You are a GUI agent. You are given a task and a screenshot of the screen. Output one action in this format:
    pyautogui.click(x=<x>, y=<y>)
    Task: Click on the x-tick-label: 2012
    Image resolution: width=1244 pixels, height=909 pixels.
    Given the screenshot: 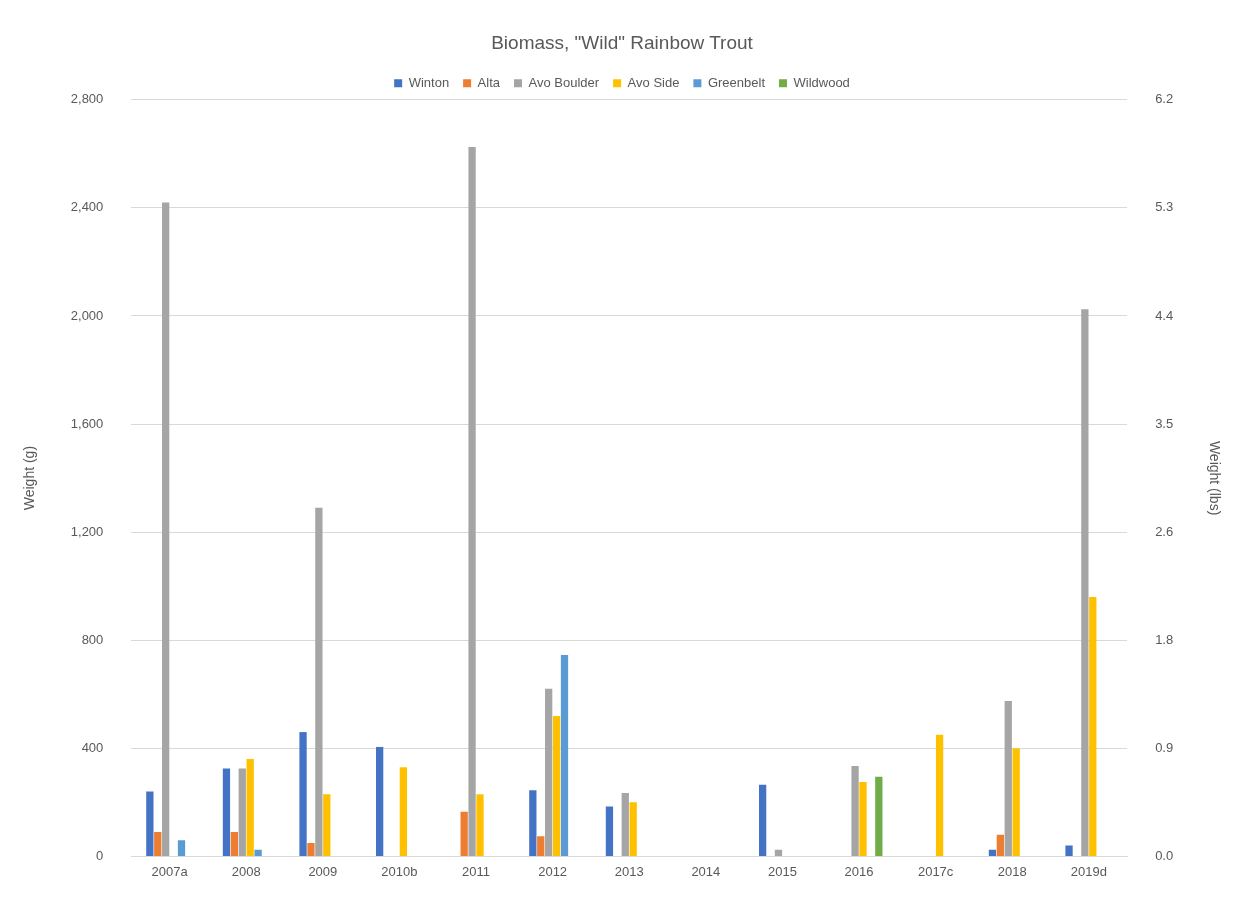 What is the action you would take?
    pyautogui.click(x=553, y=871)
    